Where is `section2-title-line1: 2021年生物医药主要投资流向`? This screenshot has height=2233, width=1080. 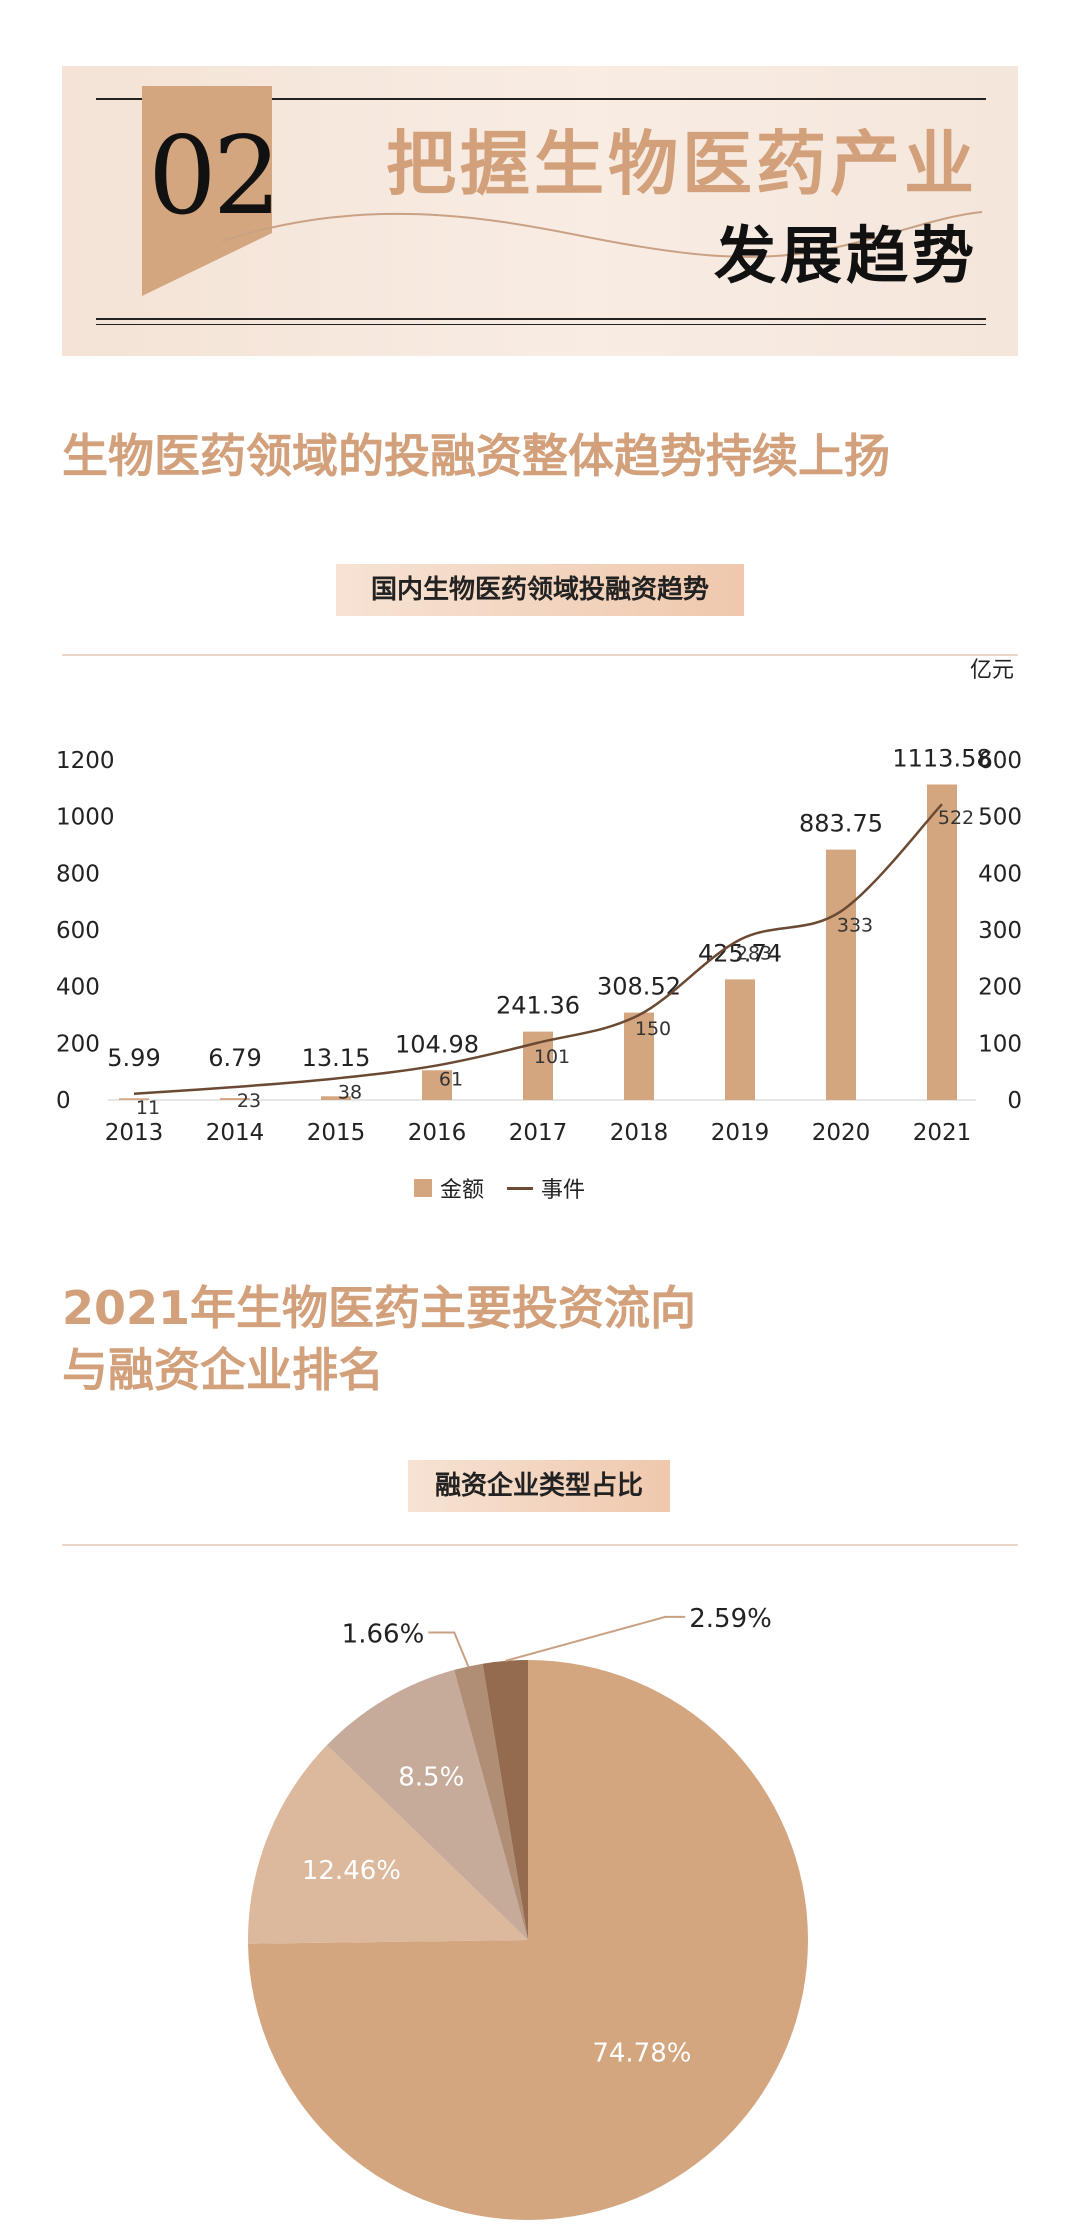
section2-title-line1: 2021年生物医药主要投资流向 is located at coordinates (379, 1308).